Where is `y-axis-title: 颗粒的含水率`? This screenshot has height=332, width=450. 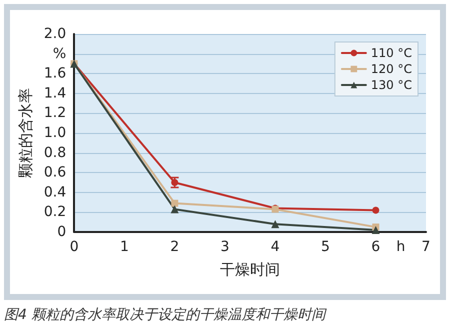 y-axis-title: 颗粒的含水率 is located at coordinates (25, 133).